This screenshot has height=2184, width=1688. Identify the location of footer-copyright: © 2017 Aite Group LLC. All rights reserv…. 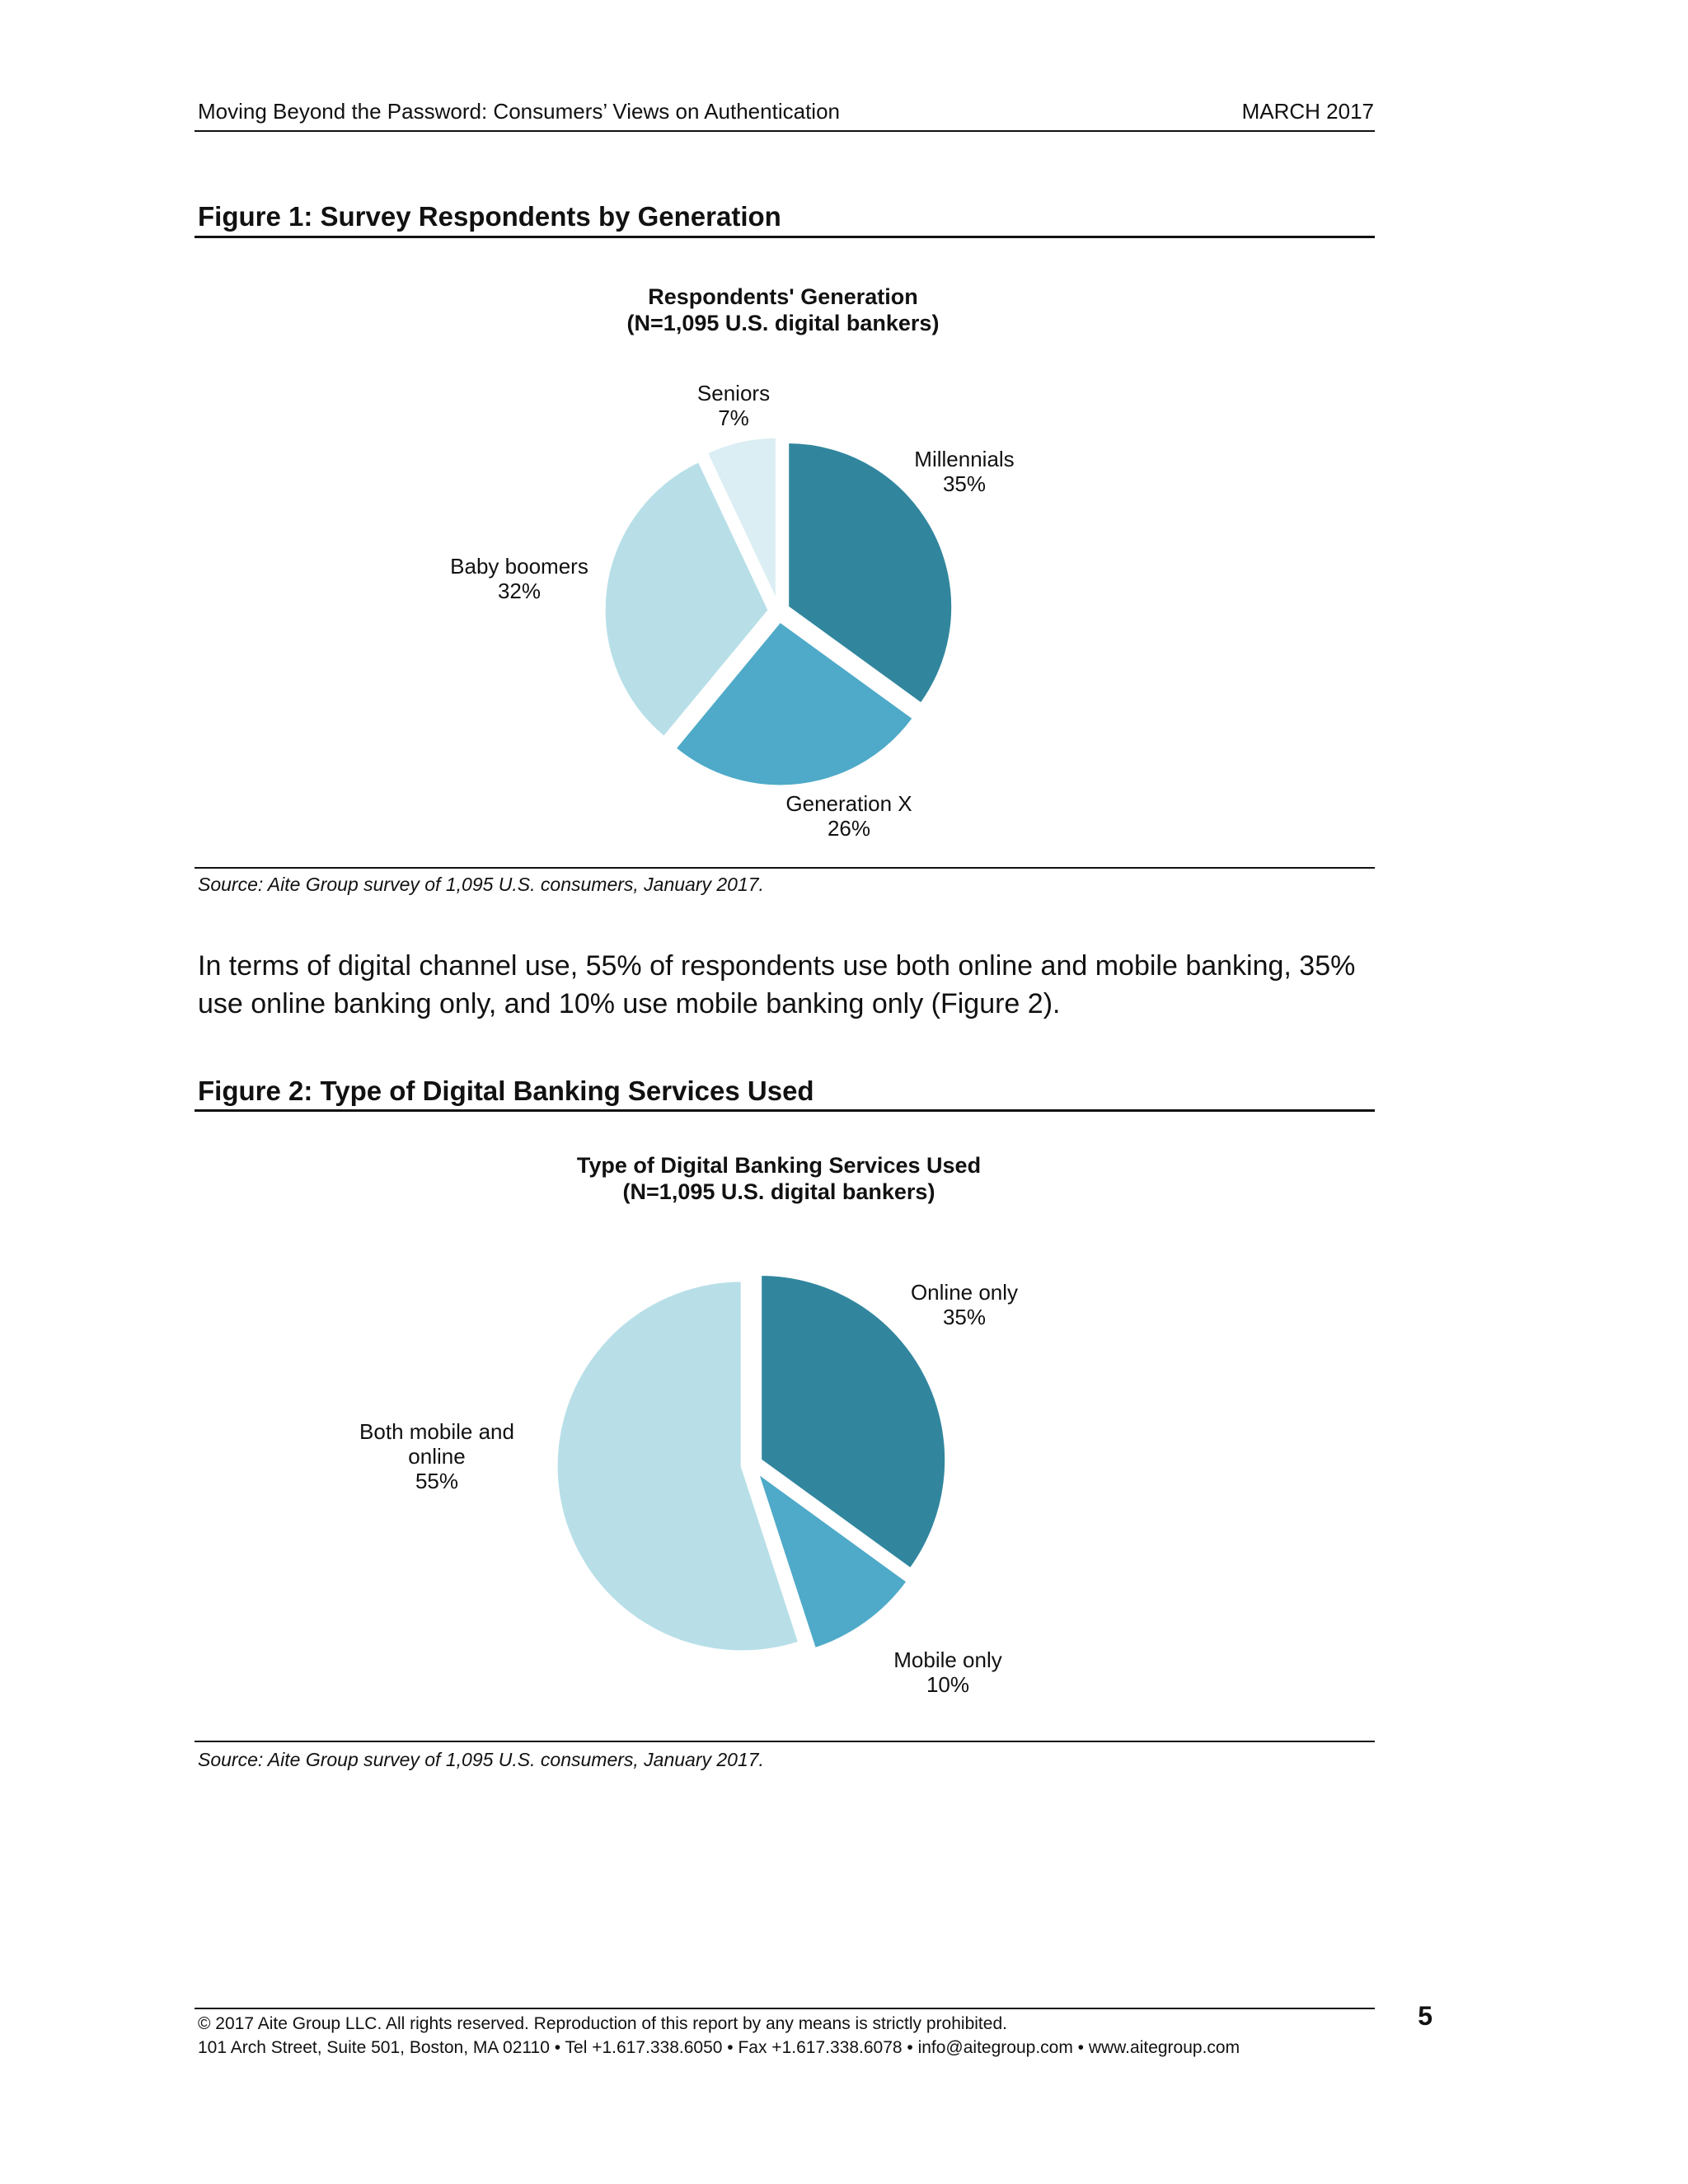
(602, 2023).